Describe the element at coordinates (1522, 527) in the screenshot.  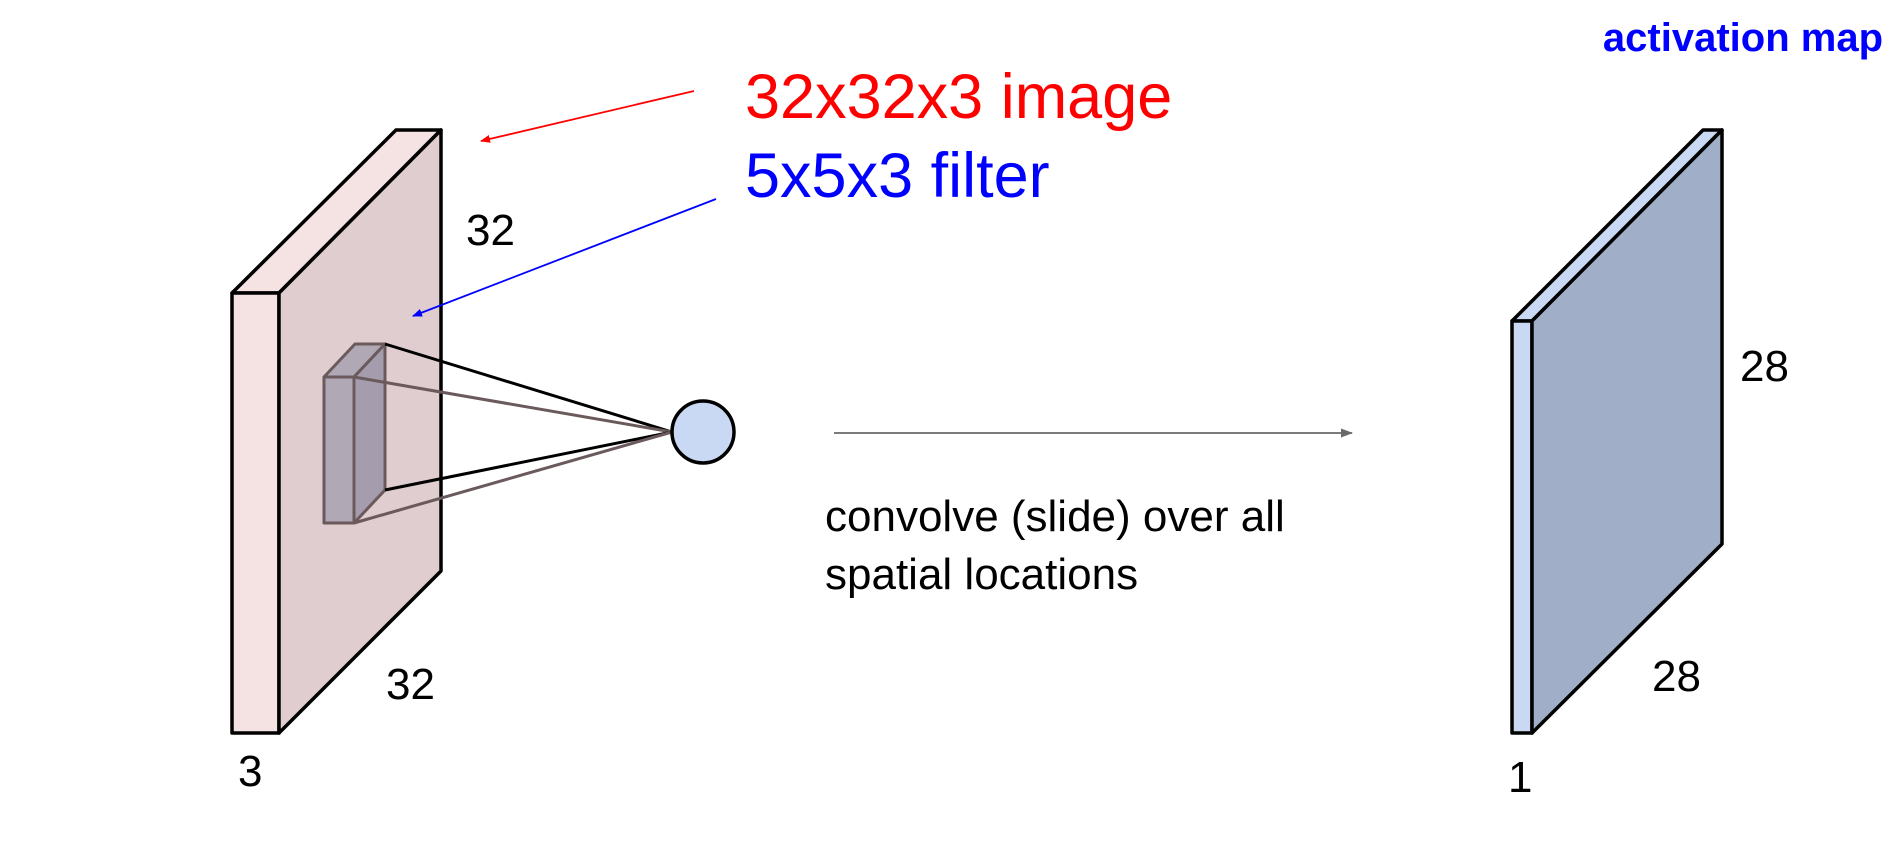
I see `activation-map-side-face` at that location.